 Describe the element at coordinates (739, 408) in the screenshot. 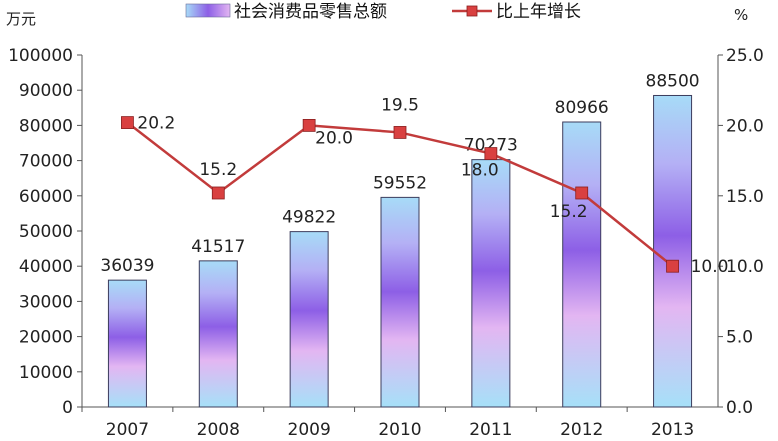

I see `right-tick-label: 0.0` at that location.